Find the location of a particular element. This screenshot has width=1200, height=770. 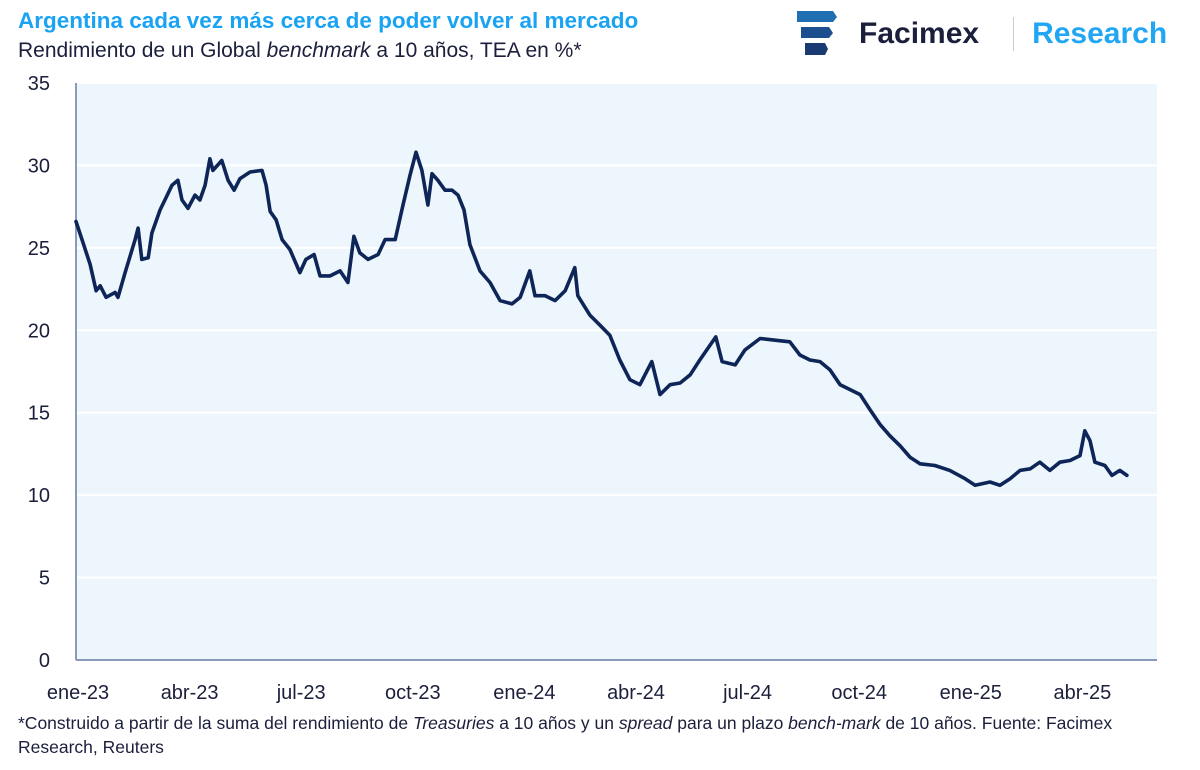

logo-divider is located at coordinates (1014, 34).